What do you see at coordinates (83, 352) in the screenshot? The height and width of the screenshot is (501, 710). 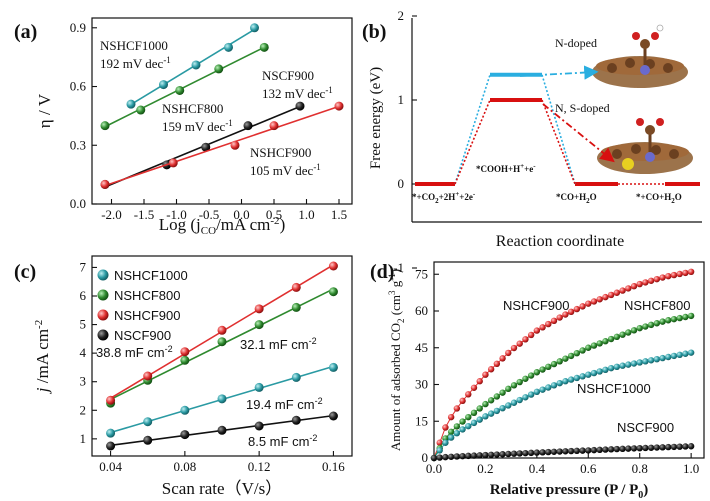 I see `y-tick-label: 4` at bounding box center [83, 352].